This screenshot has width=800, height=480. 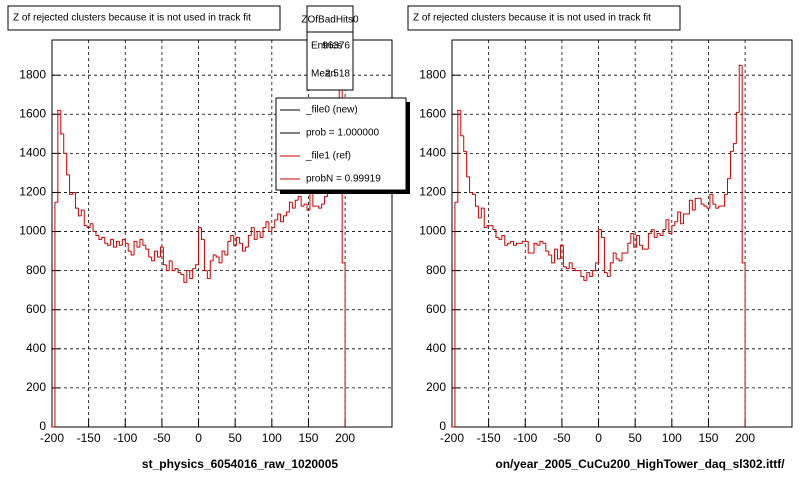 What do you see at coordinates (240, 464) in the screenshot?
I see `x-axis-label: st_physics_6054016_raw_1020005` at bounding box center [240, 464].